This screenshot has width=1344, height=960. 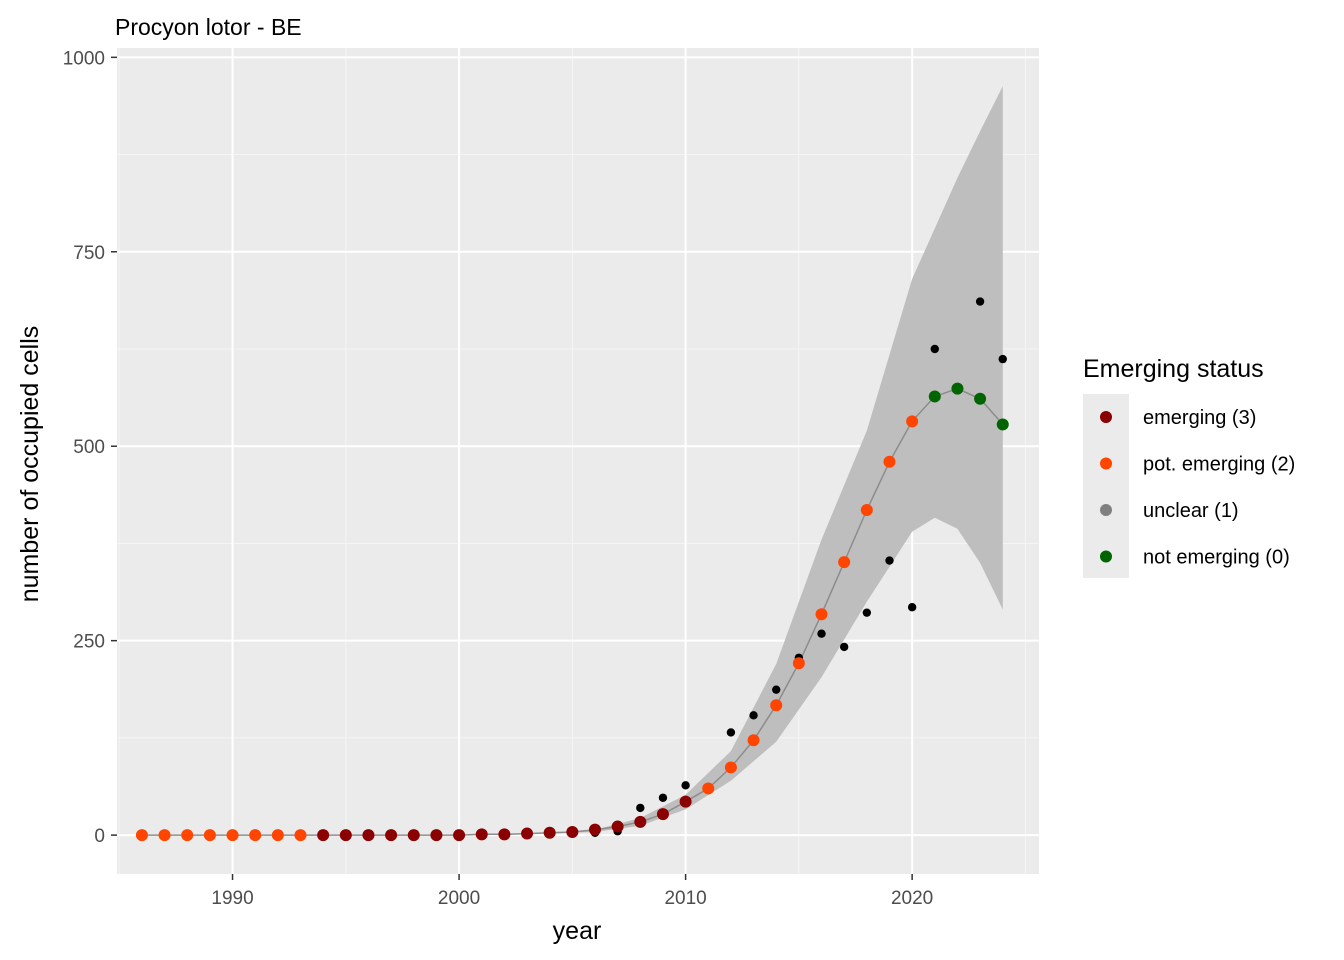 I want to click on y-tick-label: 250, so click(x=89, y=642).